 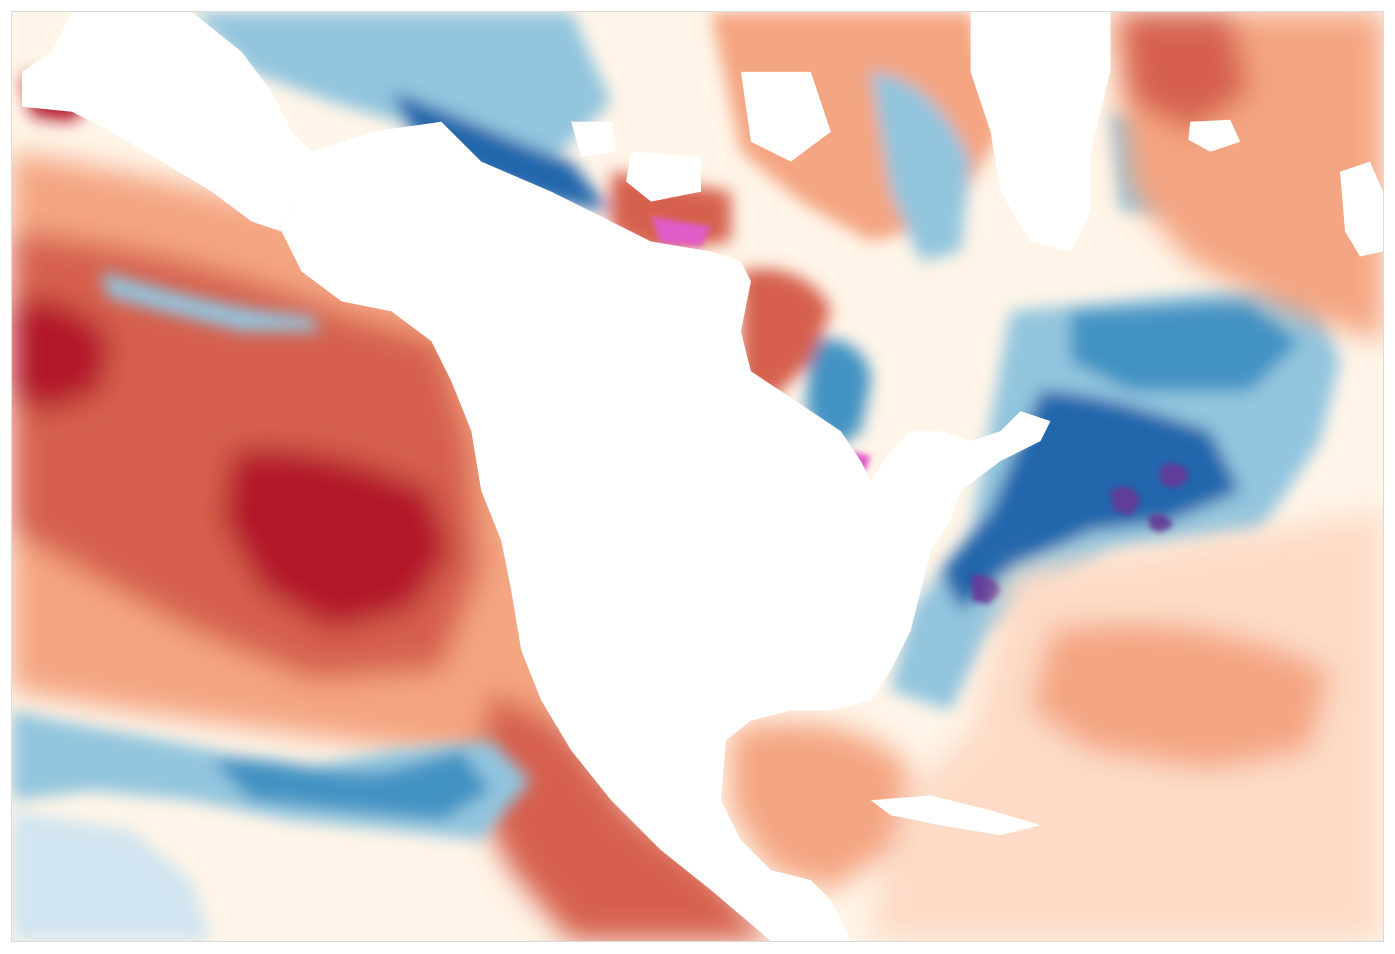 I want to click on norwegian-warm-core, so click(x=1185, y=72).